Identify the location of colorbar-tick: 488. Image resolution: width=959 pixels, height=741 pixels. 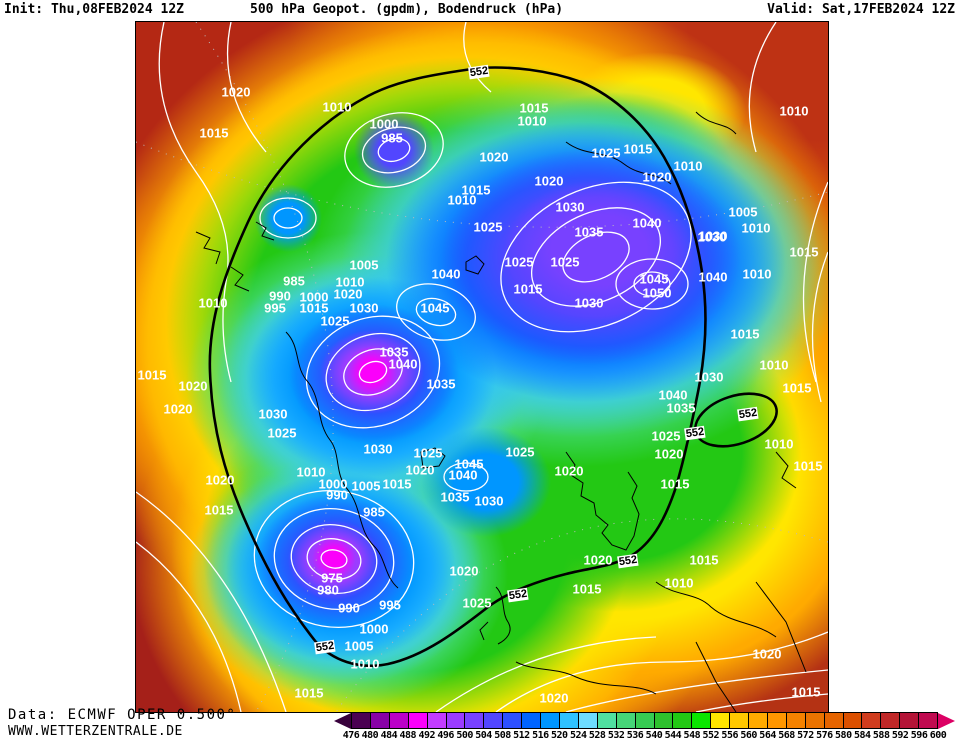
(408, 735).